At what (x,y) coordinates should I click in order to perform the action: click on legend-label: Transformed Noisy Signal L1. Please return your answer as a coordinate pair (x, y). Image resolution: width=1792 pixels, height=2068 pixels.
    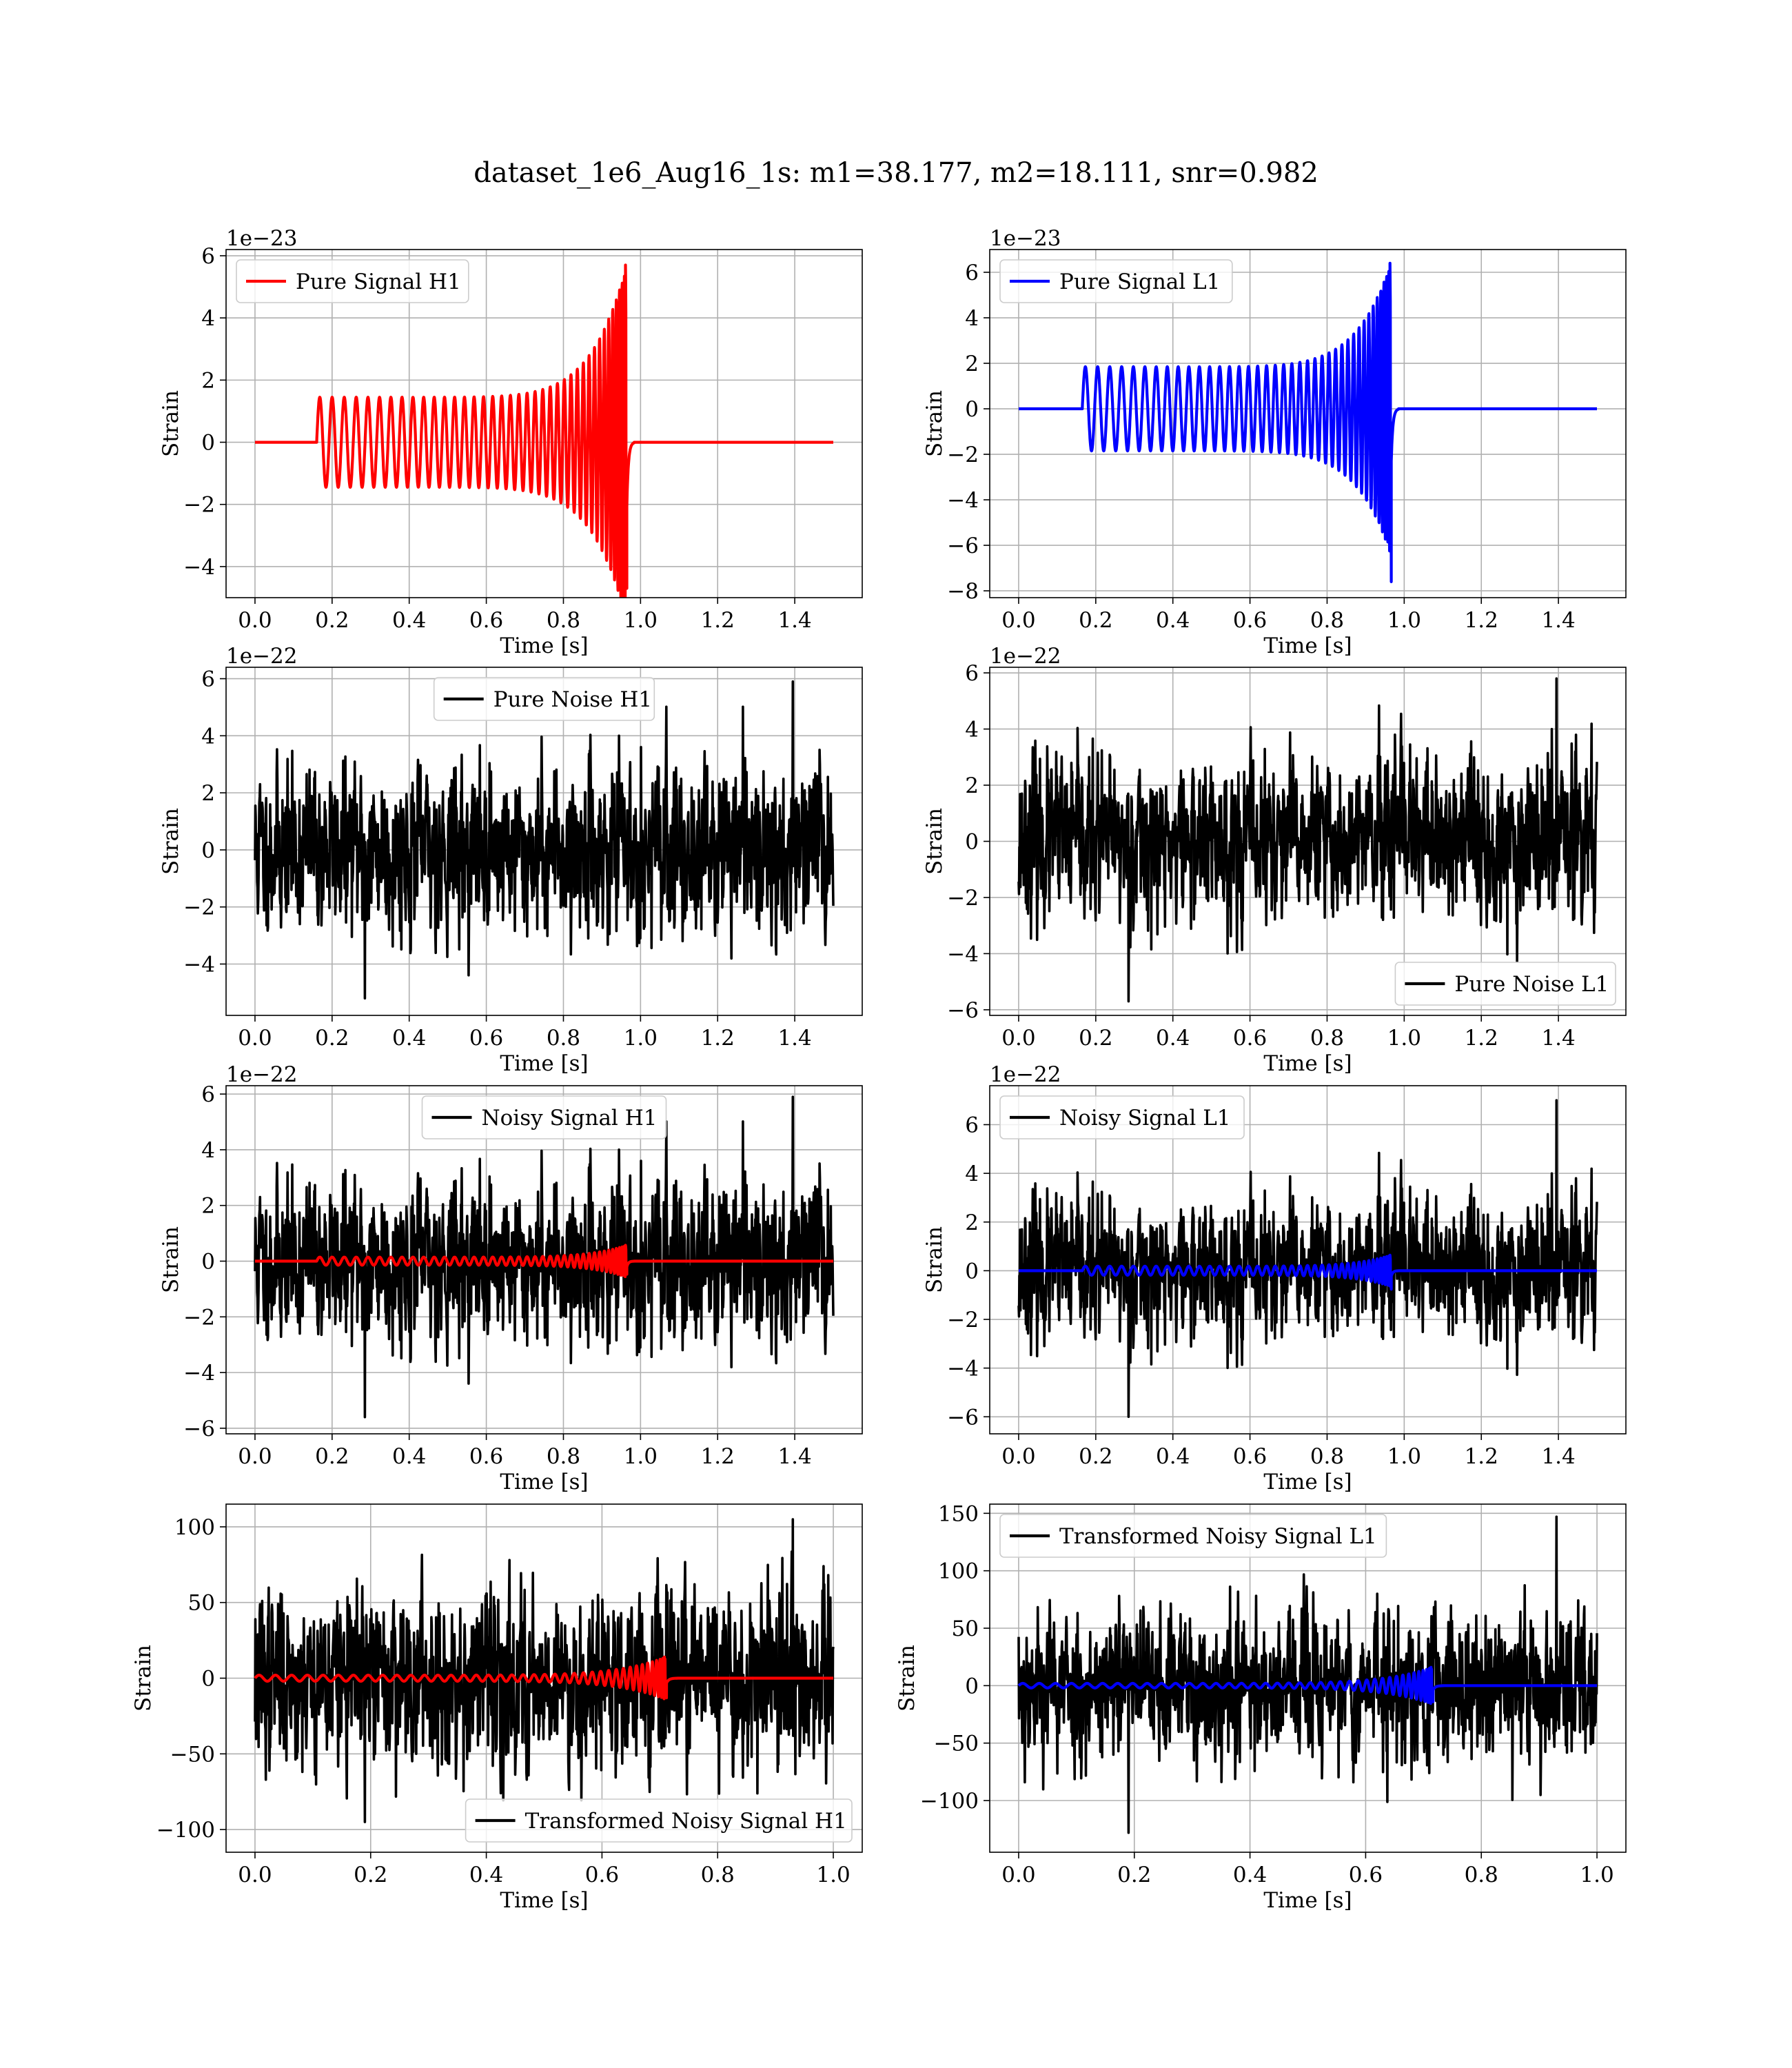
    Looking at the image, I should click on (1218, 1537).